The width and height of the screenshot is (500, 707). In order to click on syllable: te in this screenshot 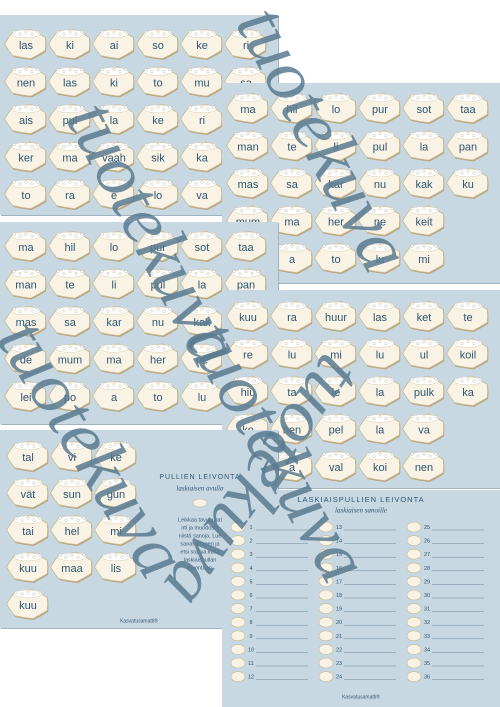, I will do `click(69, 285)`.